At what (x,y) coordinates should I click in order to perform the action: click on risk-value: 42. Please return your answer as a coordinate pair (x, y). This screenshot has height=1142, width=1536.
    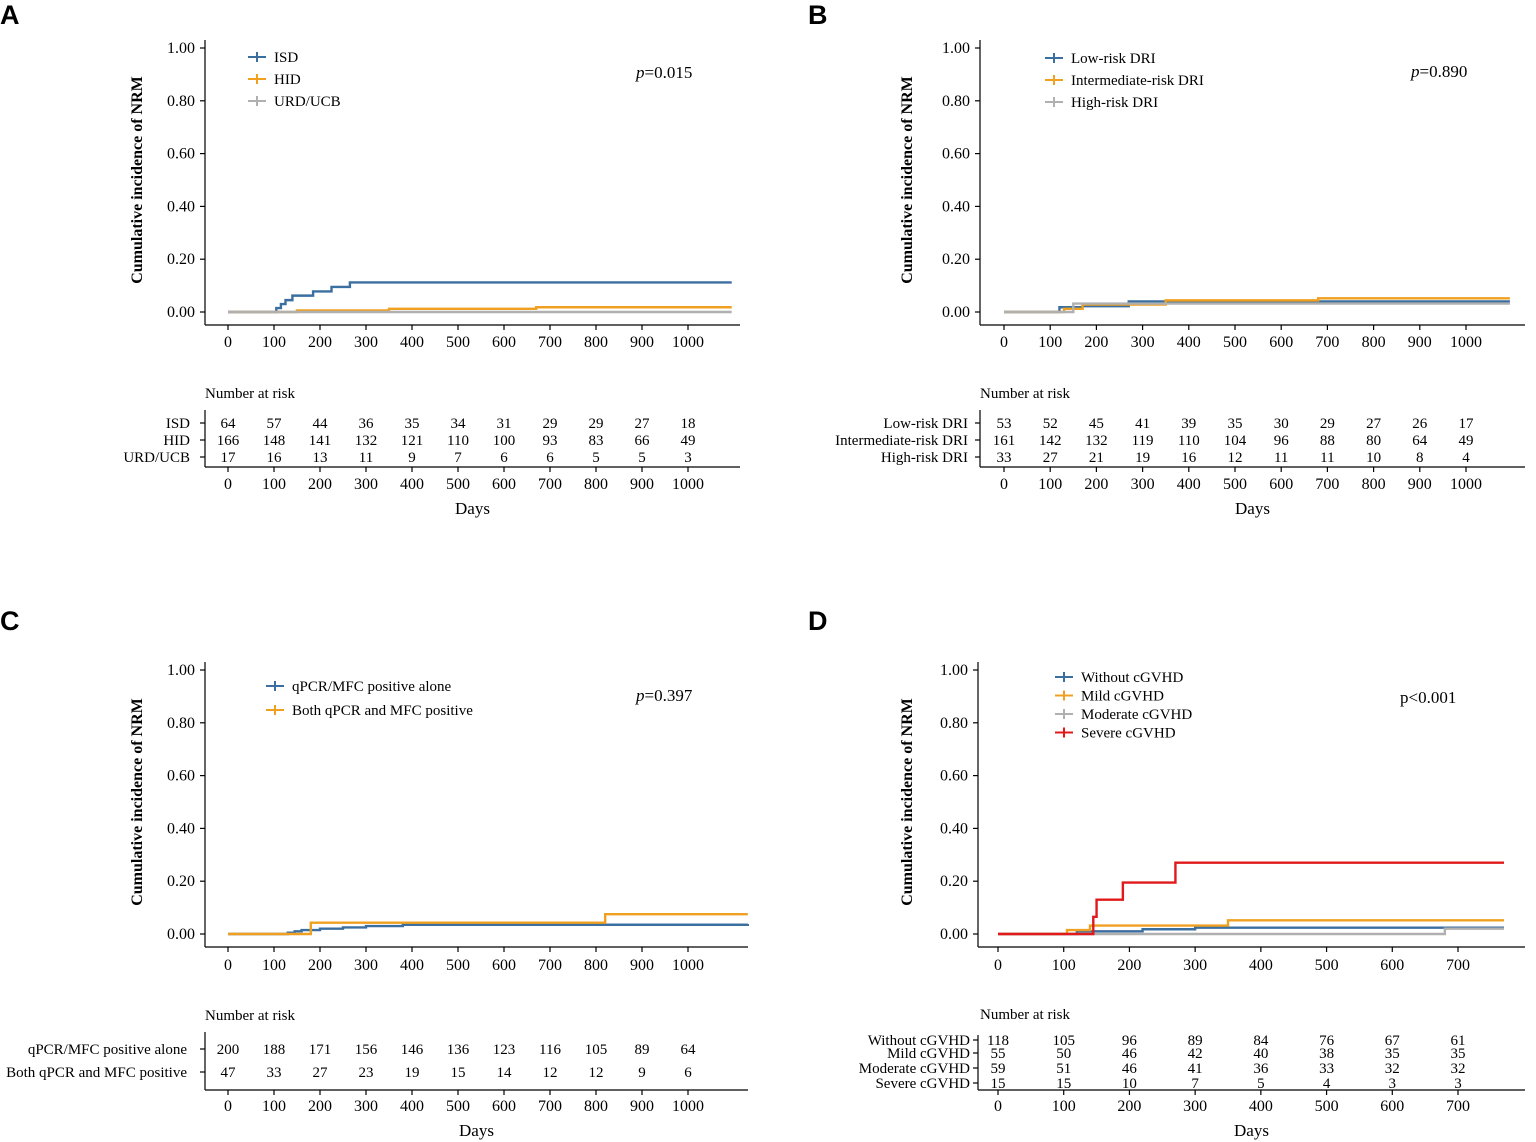
    Looking at the image, I should click on (1195, 1054).